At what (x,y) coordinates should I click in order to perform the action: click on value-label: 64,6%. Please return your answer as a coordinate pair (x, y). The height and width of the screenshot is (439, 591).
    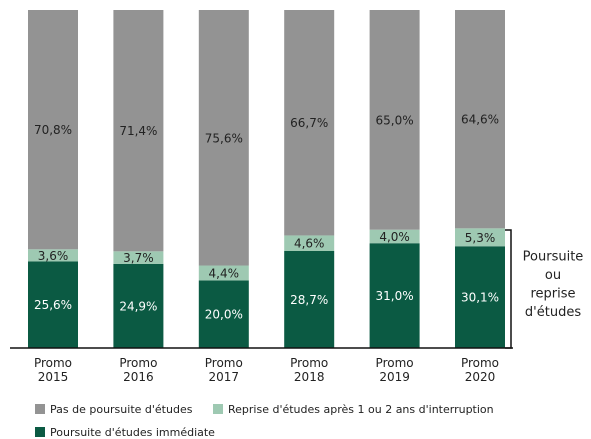
    Looking at the image, I should click on (480, 120).